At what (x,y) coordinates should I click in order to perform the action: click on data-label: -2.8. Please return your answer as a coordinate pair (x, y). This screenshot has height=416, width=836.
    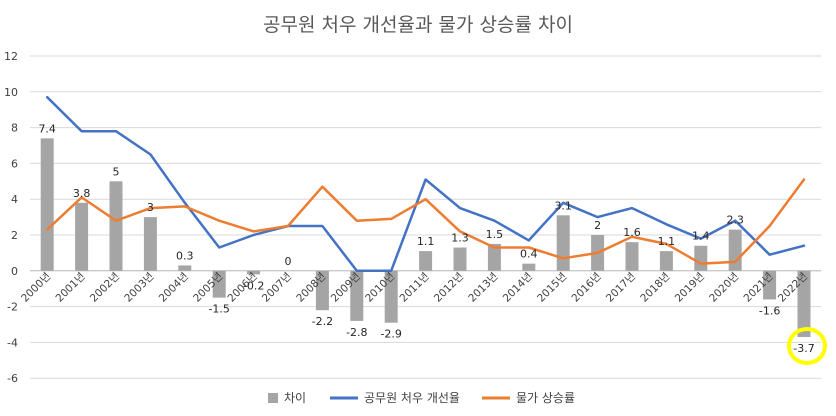
    Looking at the image, I should click on (356, 332).